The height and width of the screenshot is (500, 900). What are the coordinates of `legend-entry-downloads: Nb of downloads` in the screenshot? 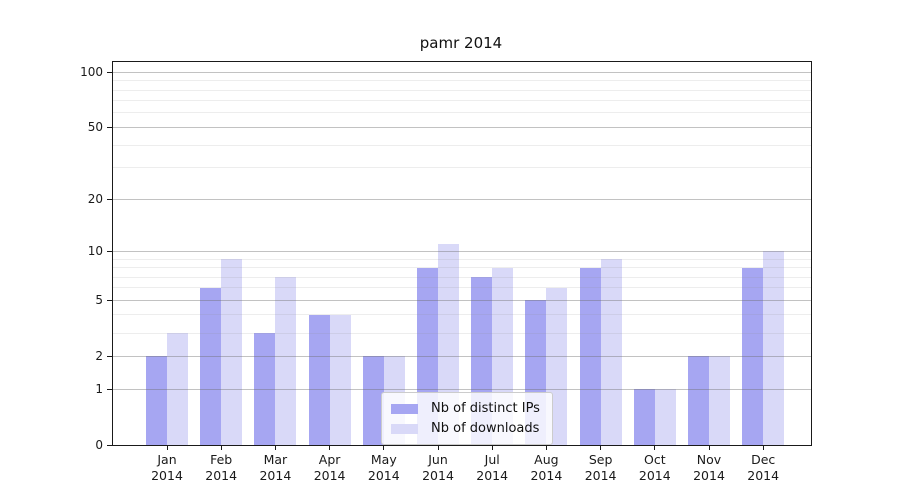 It's located at (465, 428).